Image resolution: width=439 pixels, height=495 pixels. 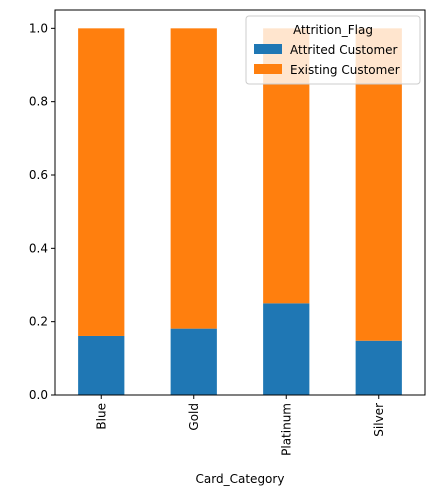 I want to click on legend-swatch-attrited-customer, so click(x=268, y=49).